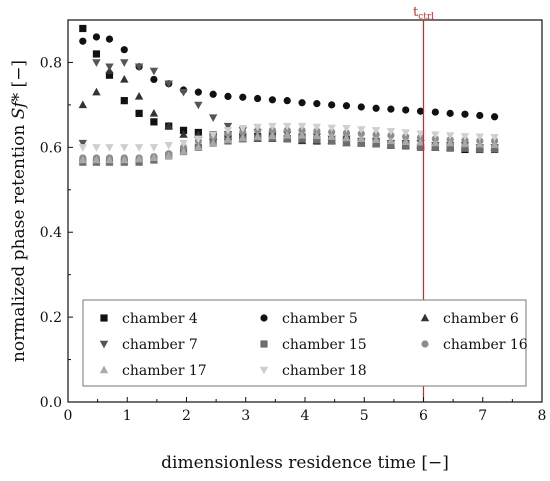 The width and height of the screenshot is (550, 481). Describe the element at coordinates (324, 345) in the screenshot. I see `legend-label-4: chamber 15` at that location.